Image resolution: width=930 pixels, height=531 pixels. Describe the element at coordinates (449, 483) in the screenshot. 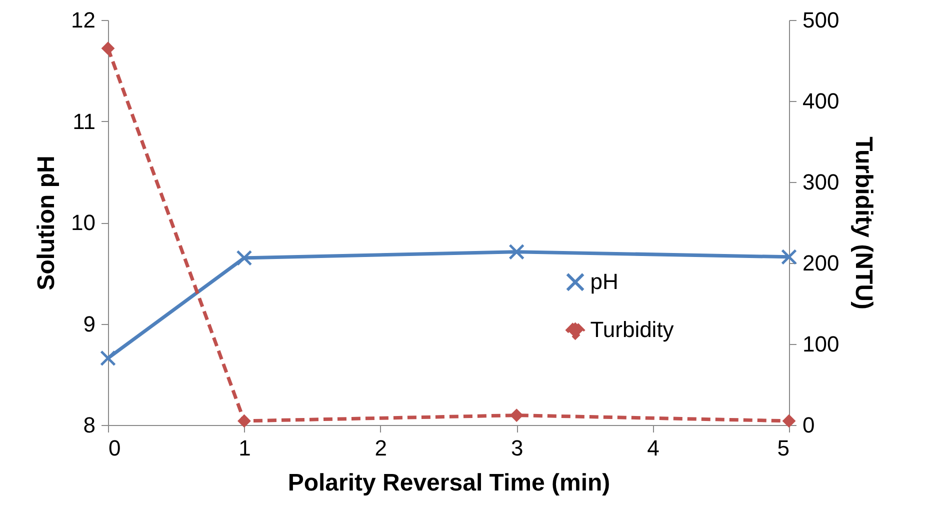

I see `x-axis-title: Polarity Reversal Time (min)` at that location.